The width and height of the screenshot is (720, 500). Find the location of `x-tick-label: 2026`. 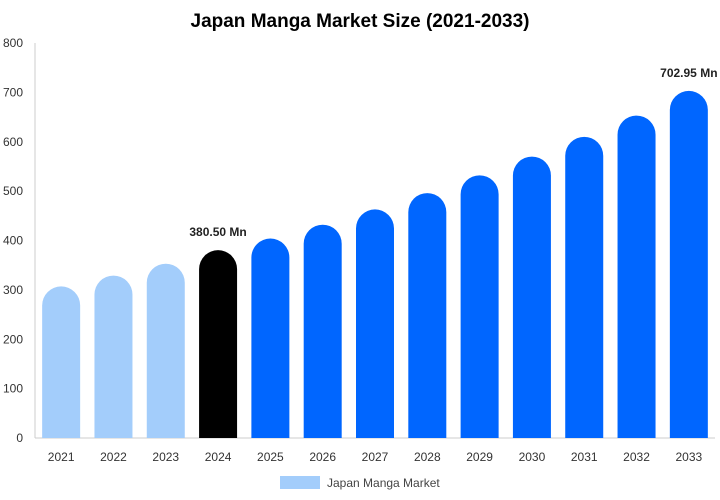

x-tick-label: 2026 is located at coordinates (322, 457).